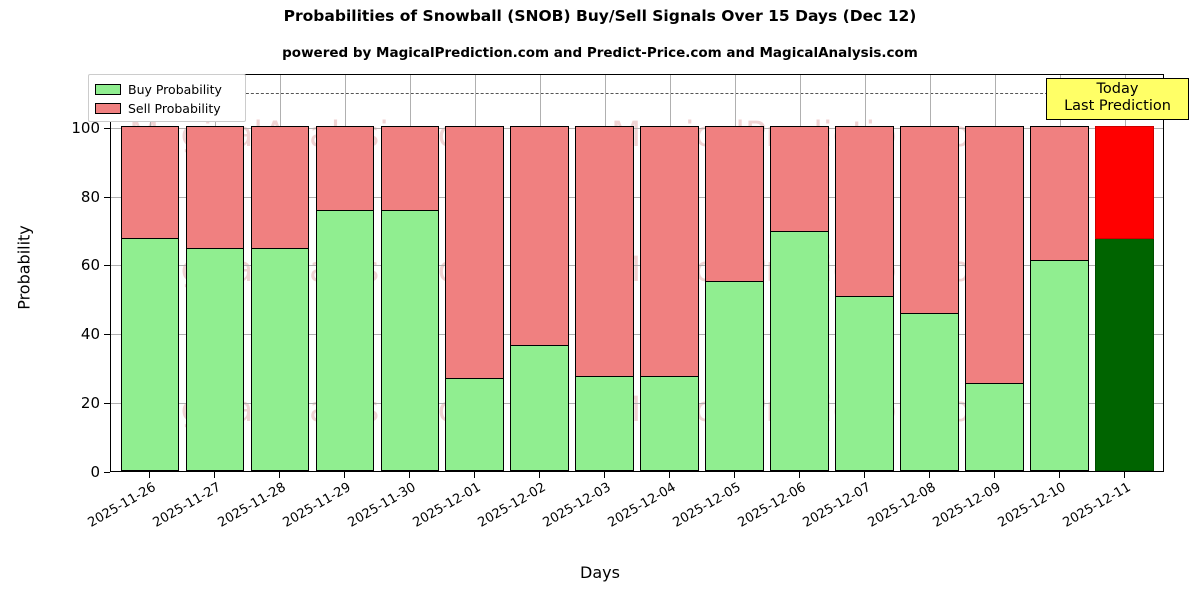 The height and width of the screenshot is (600, 1200). What do you see at coordinates (637, 94) in the screenshot?
I see `reference-line` at bounding box center [637, 94].